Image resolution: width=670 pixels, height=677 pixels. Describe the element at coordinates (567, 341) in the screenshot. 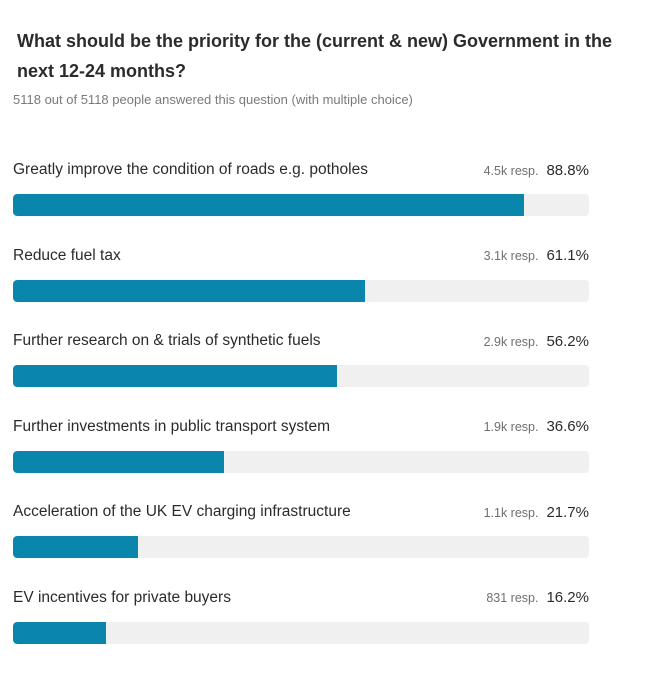

I see `percent-label: 56.2%` at that location.